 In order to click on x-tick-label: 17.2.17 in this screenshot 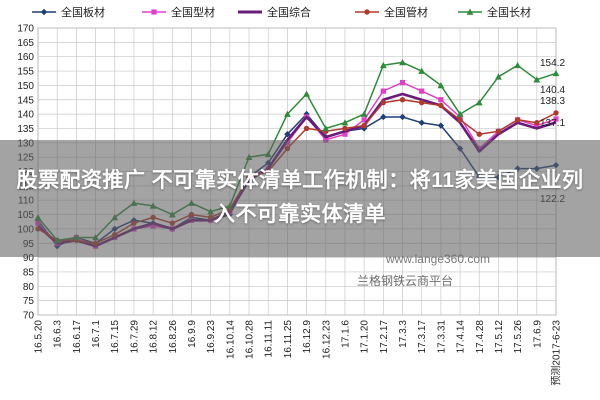, I will do `click(384, 337)`.